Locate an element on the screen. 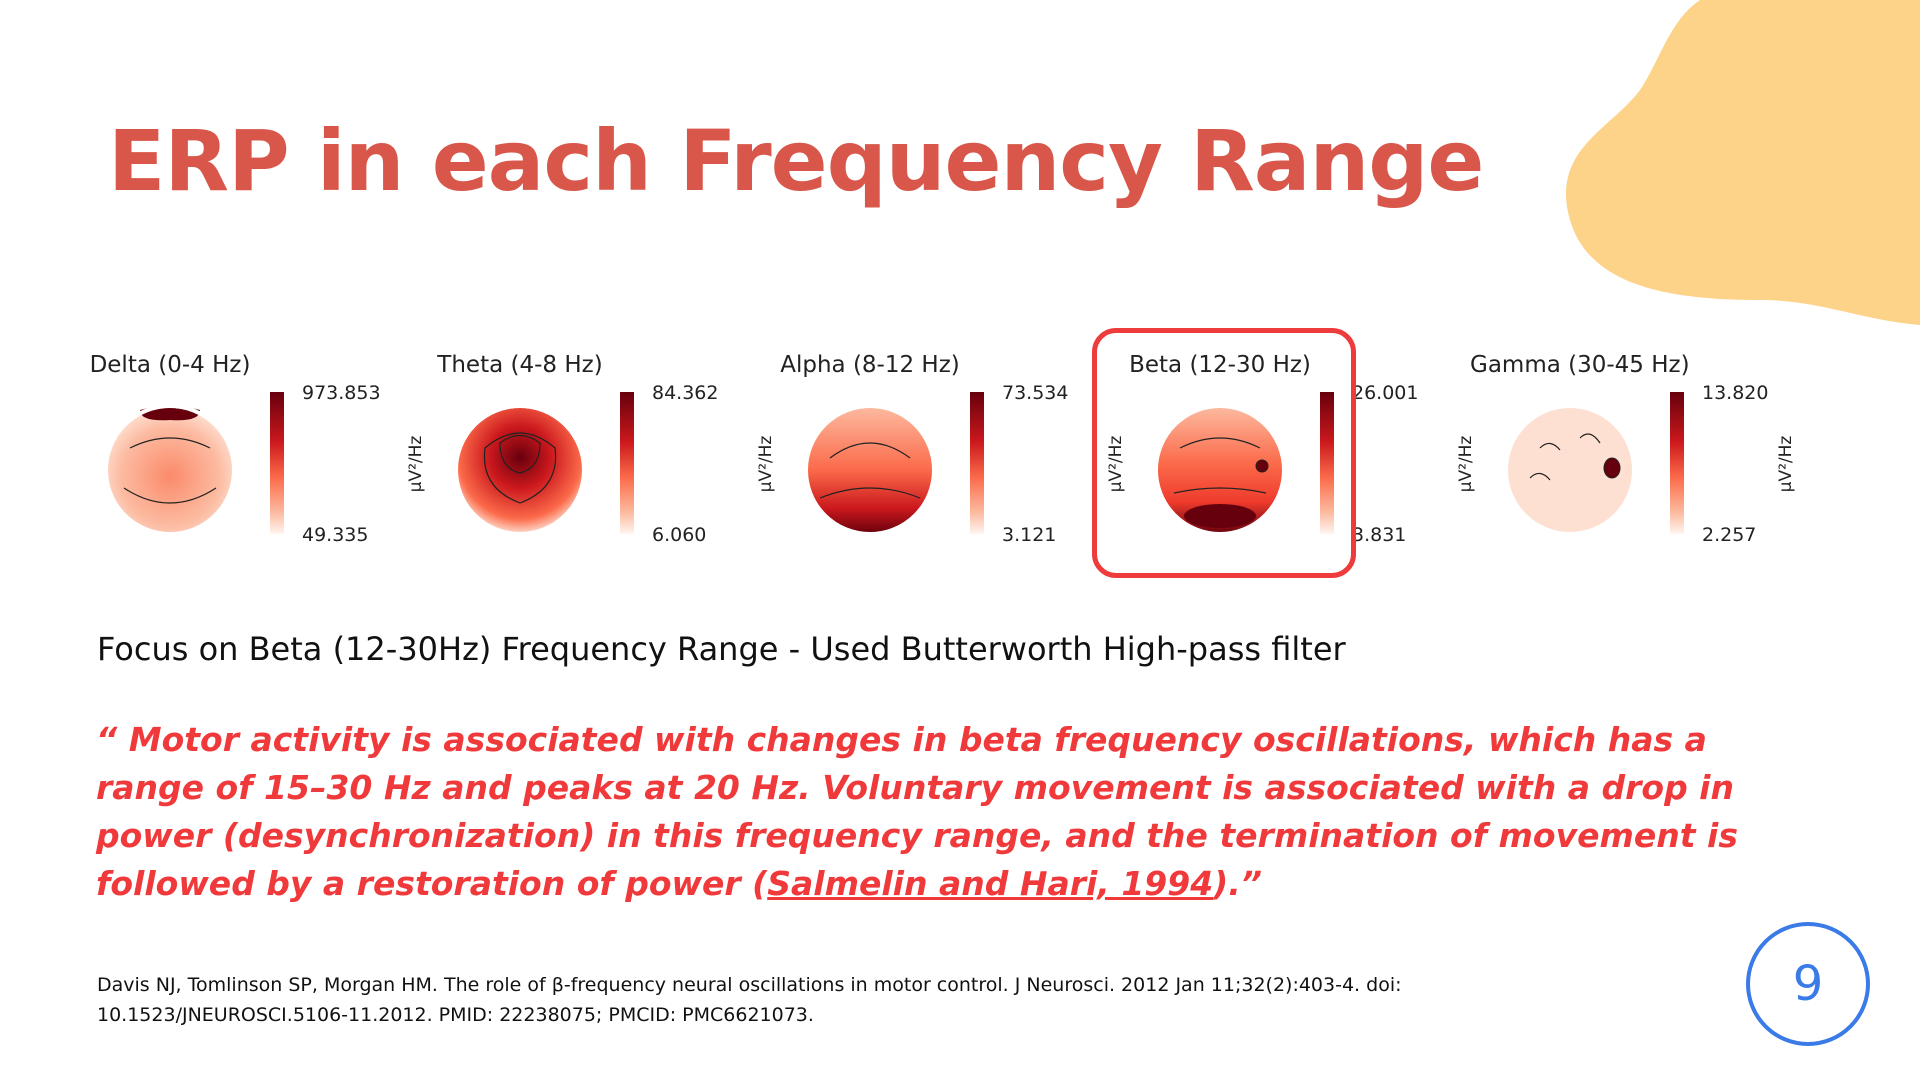 The image size is (1920, 1080). citation-link: Salmelin and Hari, 1994 is located at coordinates (990, 883).